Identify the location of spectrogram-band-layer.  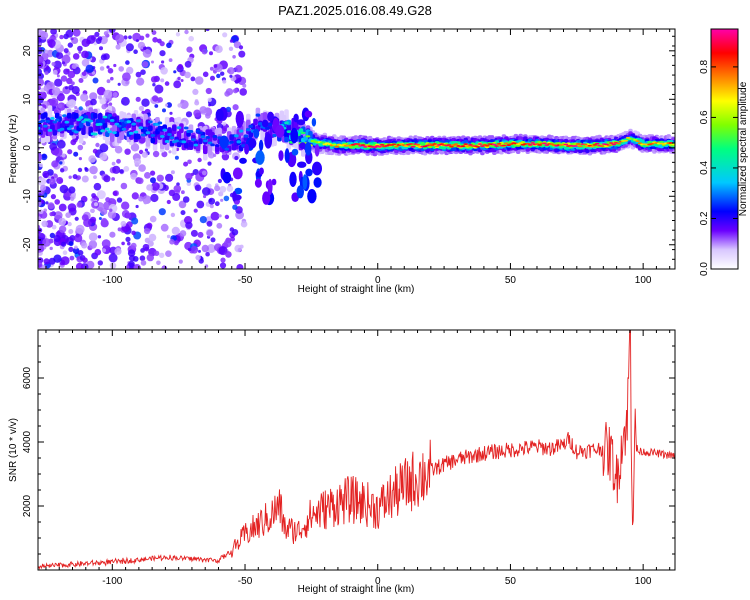
(356, 132).